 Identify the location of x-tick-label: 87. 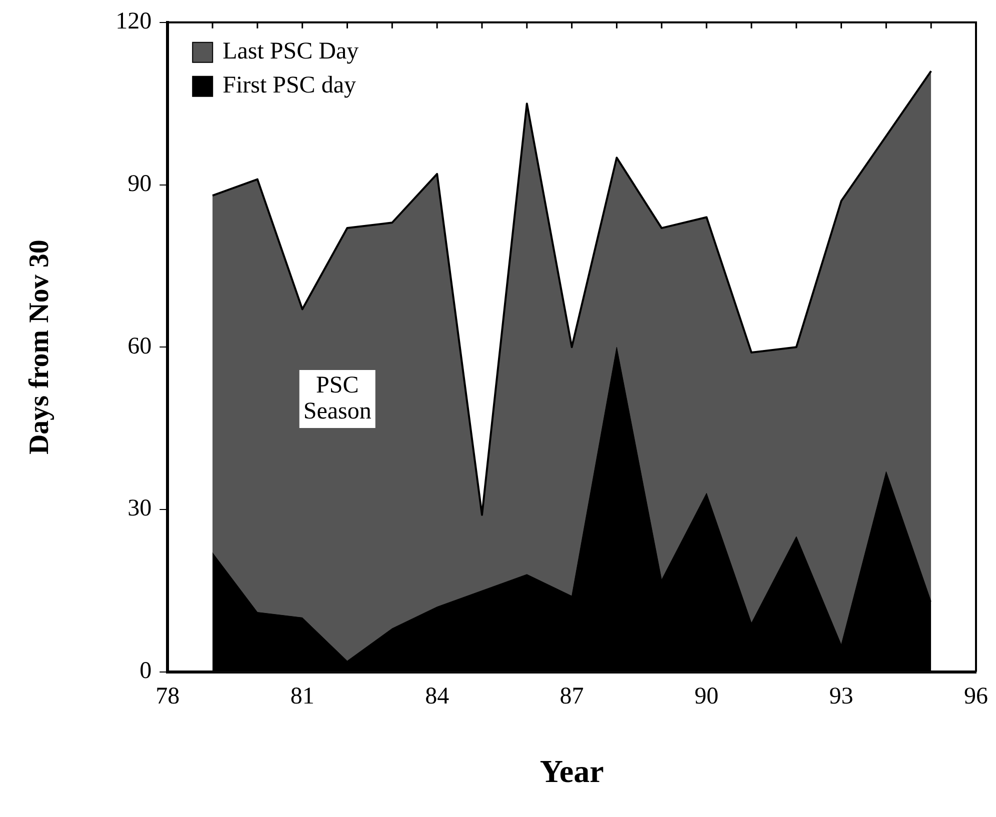
(572, 696).